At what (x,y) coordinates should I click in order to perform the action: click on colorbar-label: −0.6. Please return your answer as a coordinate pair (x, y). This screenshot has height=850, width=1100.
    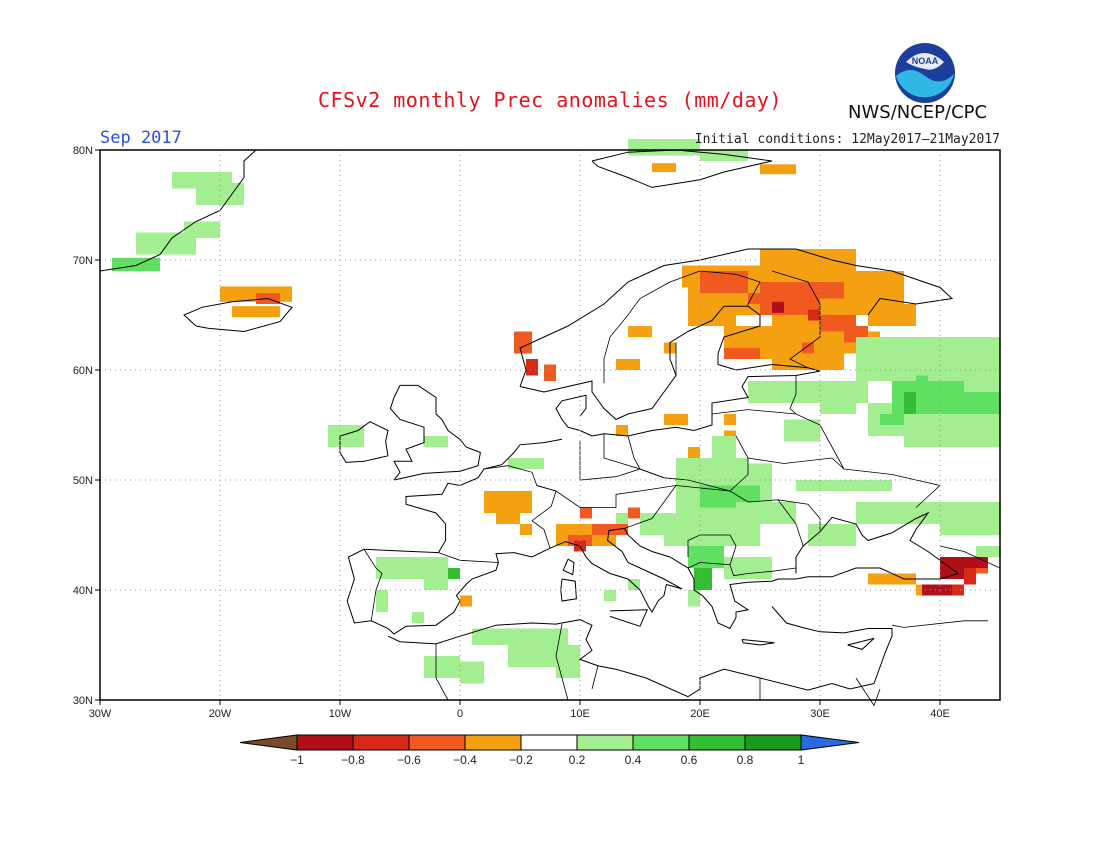
    Looking at the image, I should click on (409, 760).